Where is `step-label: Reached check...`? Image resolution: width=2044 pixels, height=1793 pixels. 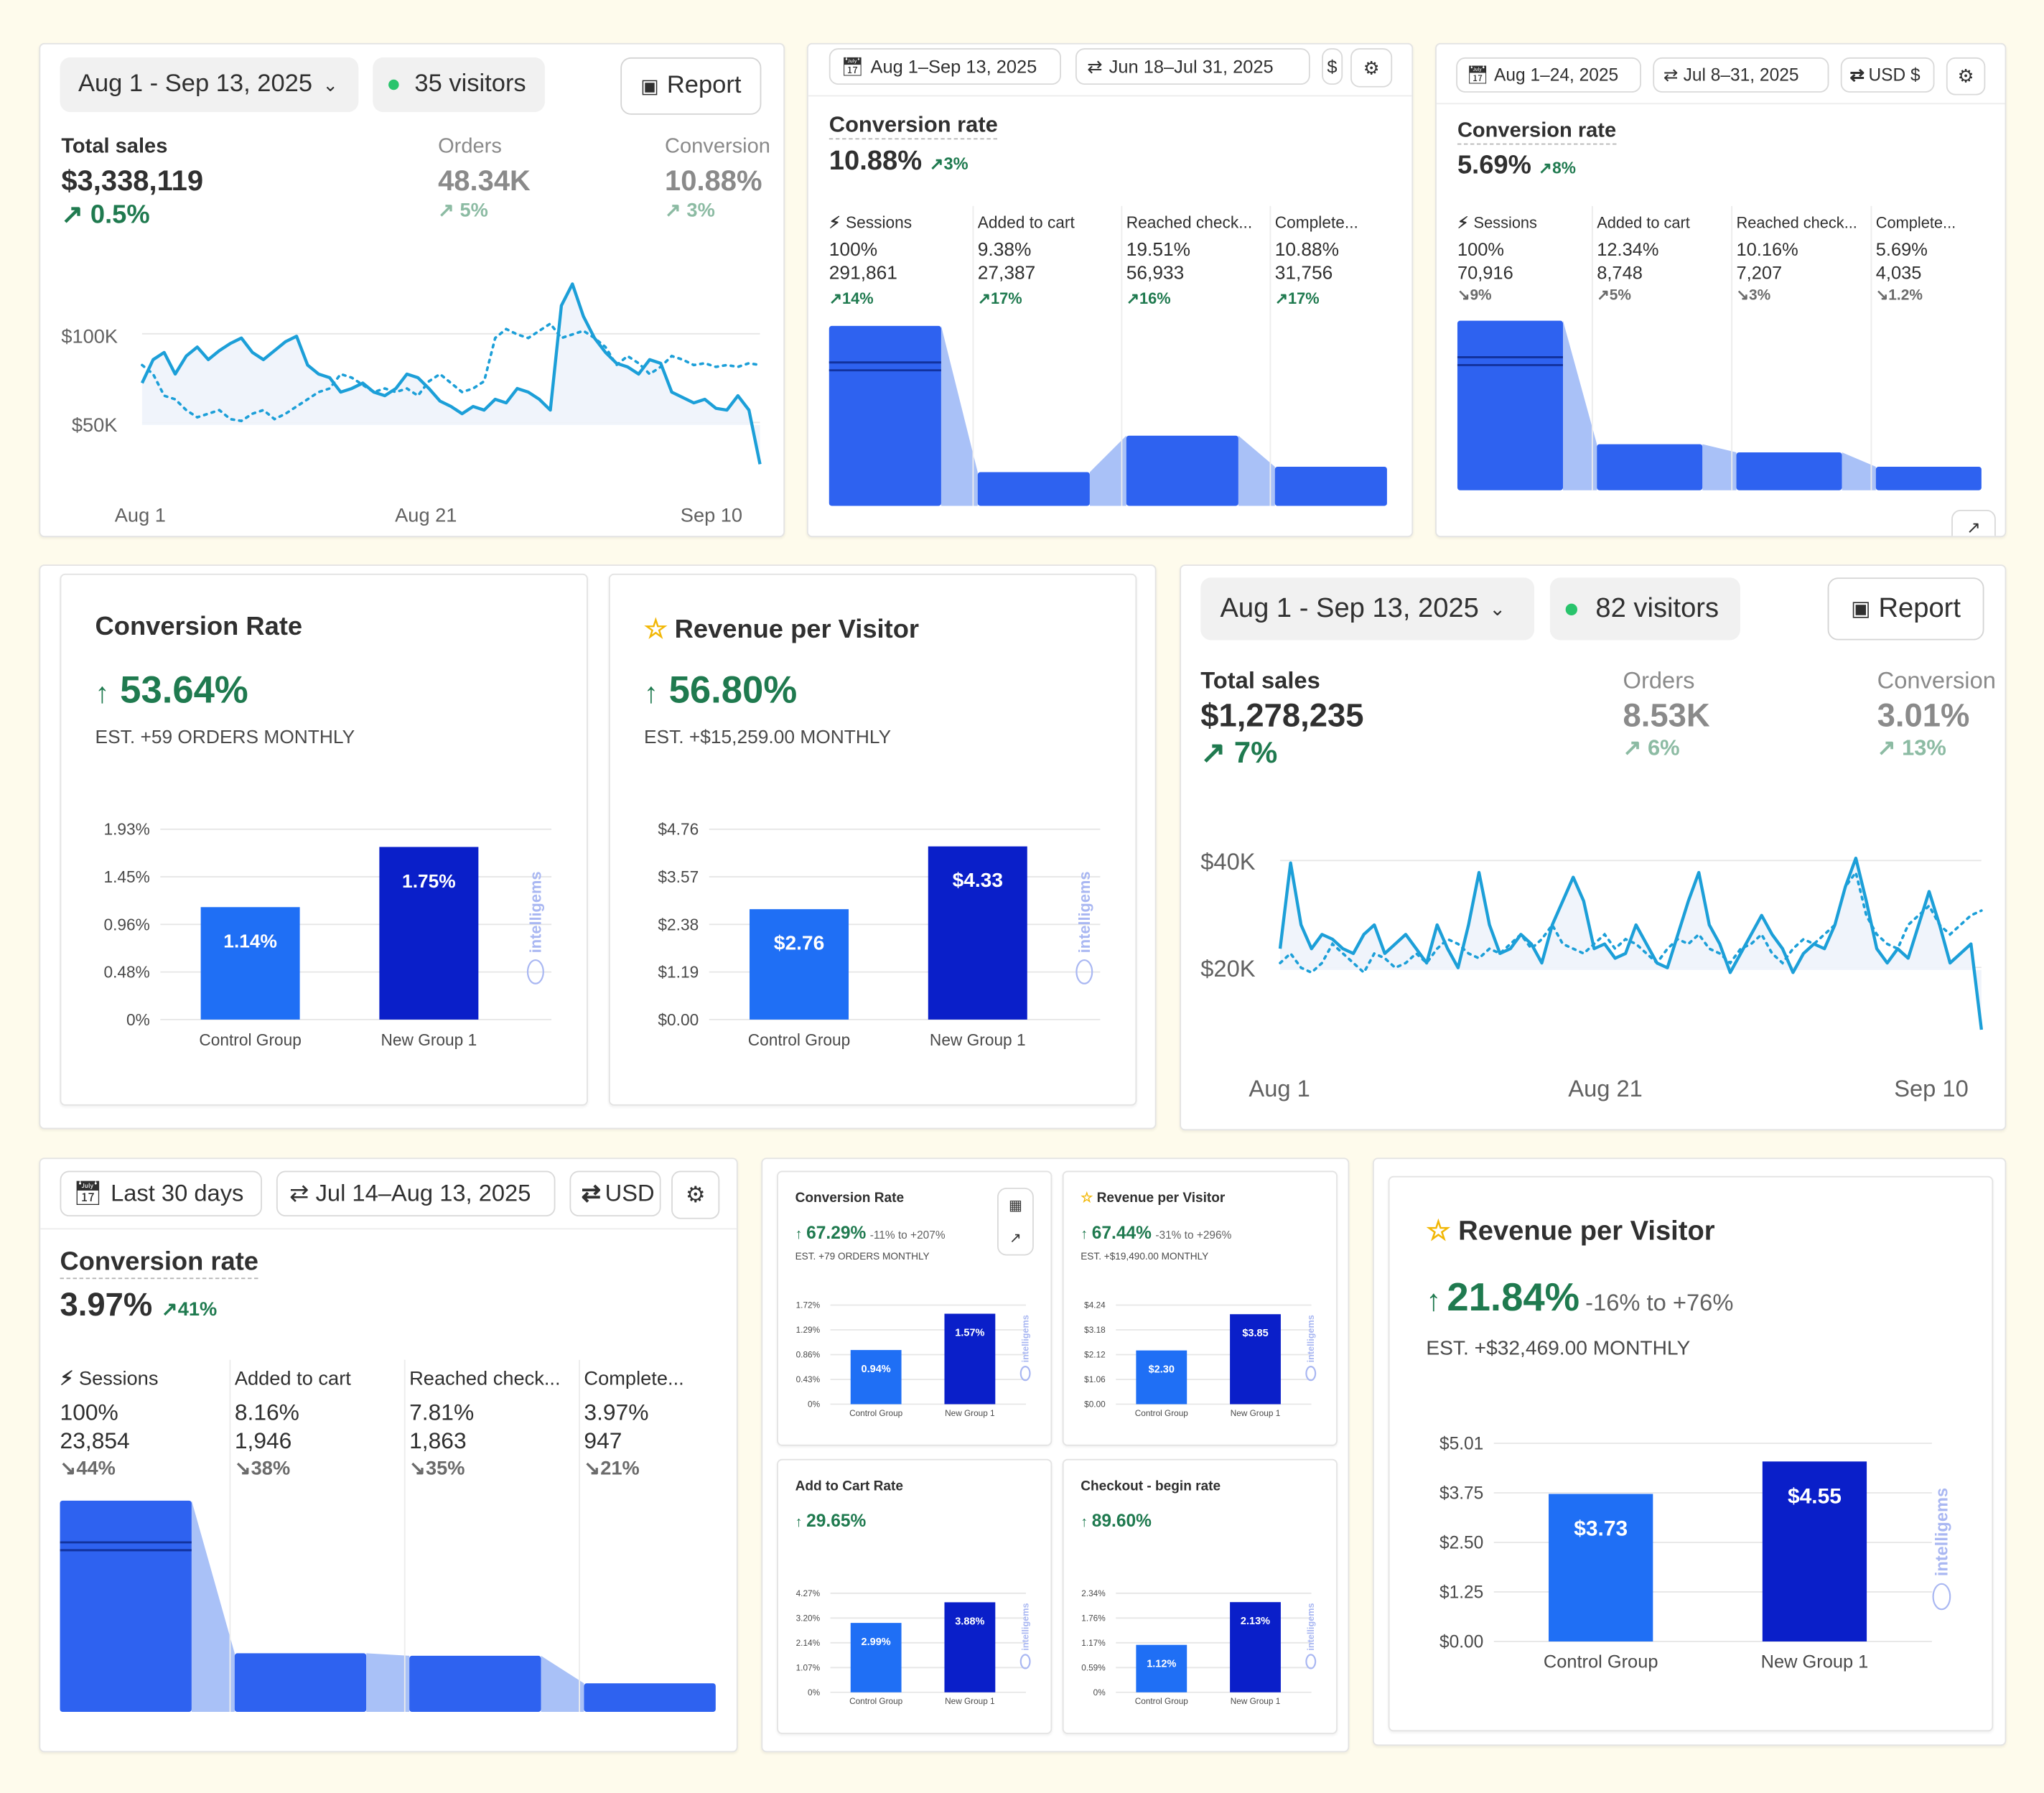 step-label: Reached check... is located at coordinates (1195, 223).